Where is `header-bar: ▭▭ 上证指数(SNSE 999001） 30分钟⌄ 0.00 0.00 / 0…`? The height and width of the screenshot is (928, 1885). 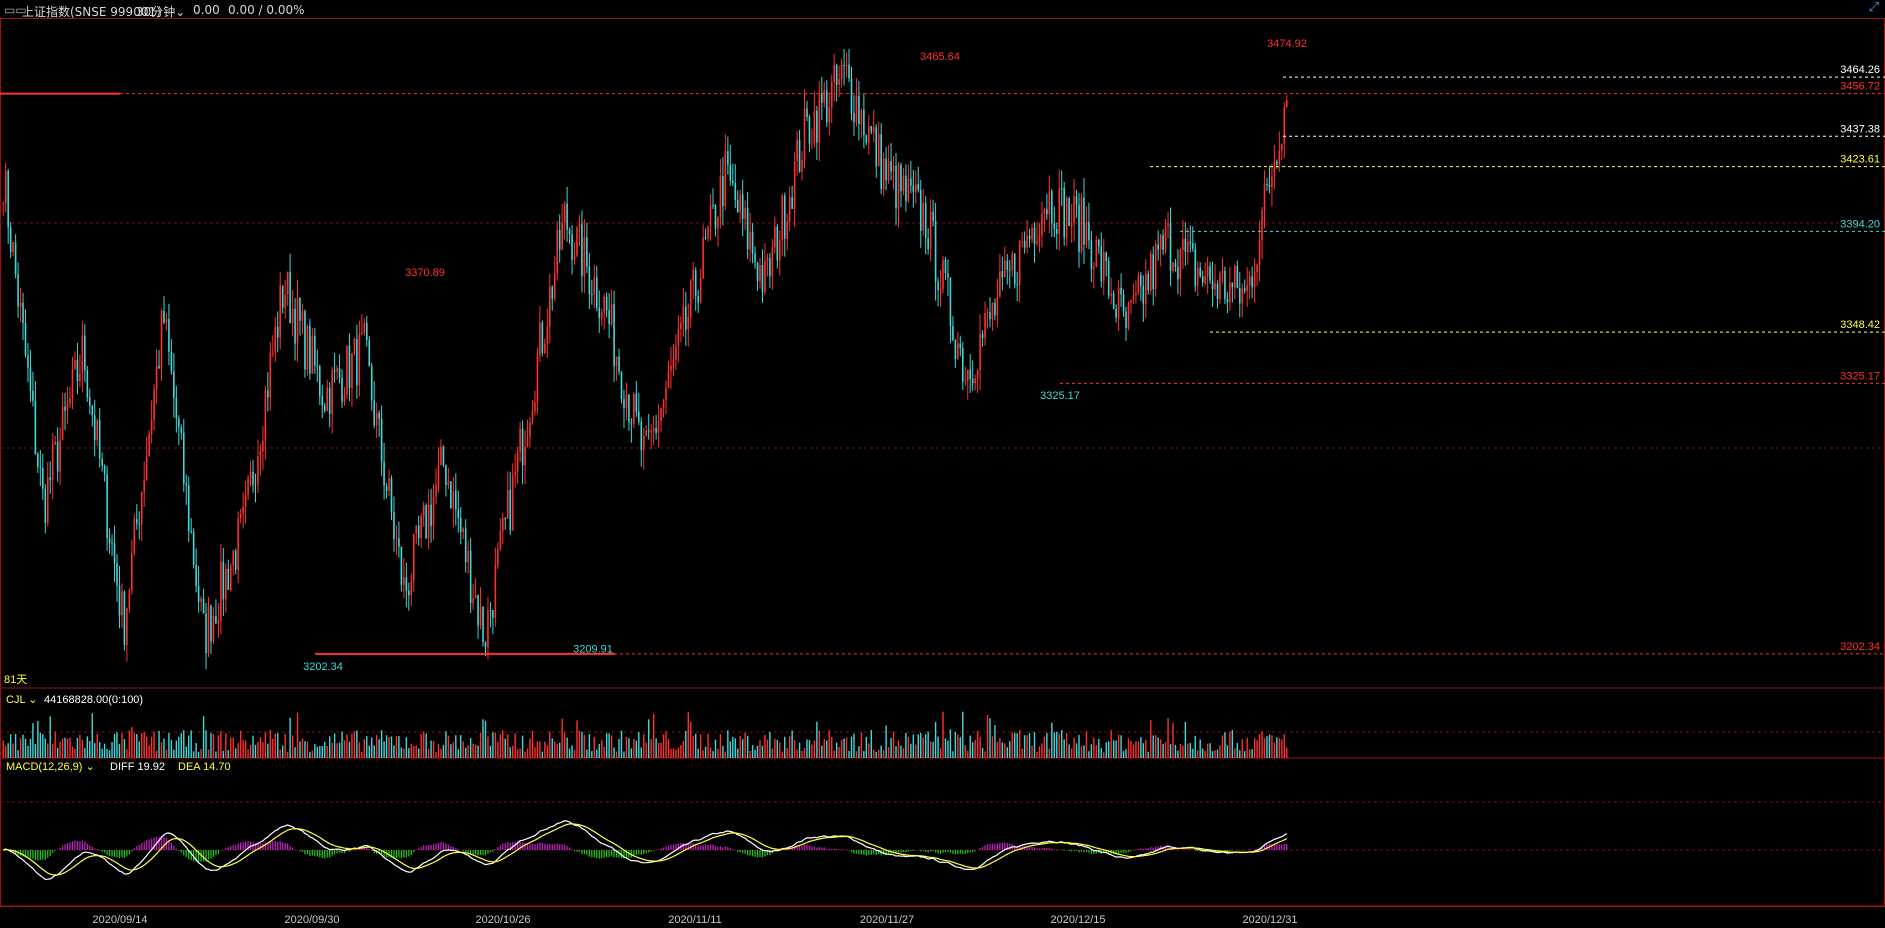
header-bar: ▭▭ 上证指数(SNSE 999001） 30分钟⌄ 0.00 0.00 / 0… is located at coordinates (942, 10).